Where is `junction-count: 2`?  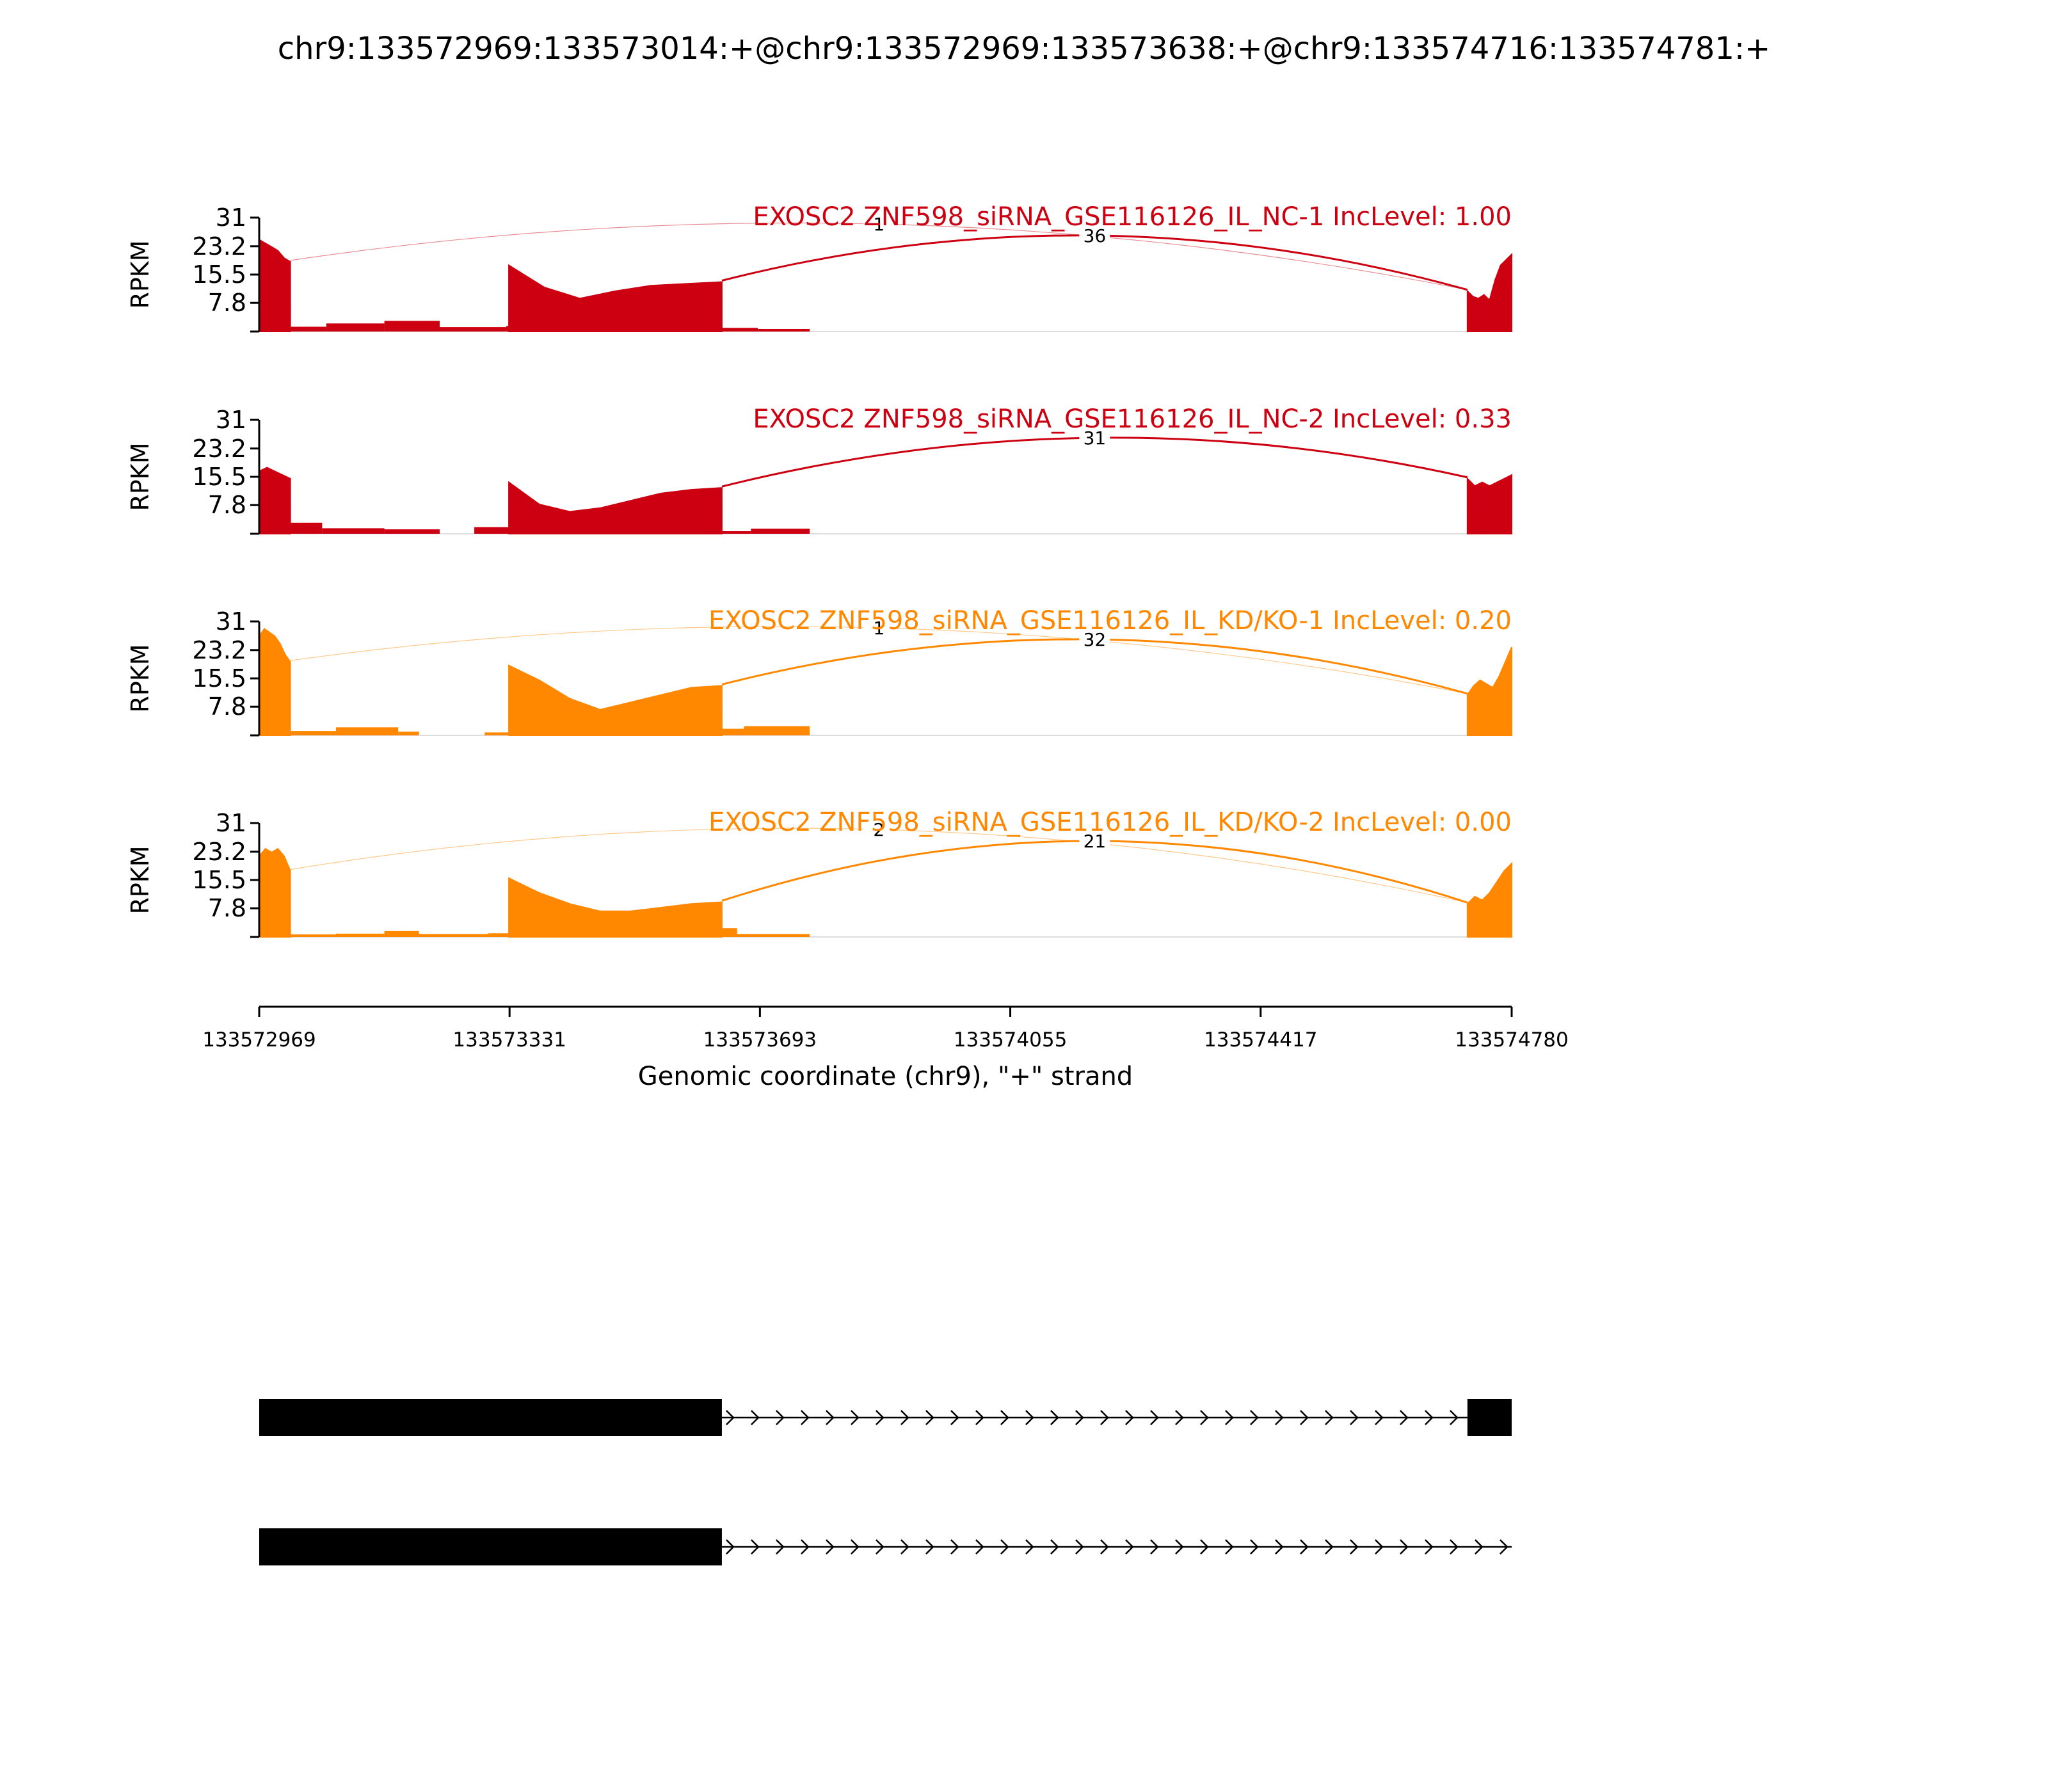
junction-count: 2 is located at coordinates (879, 829).